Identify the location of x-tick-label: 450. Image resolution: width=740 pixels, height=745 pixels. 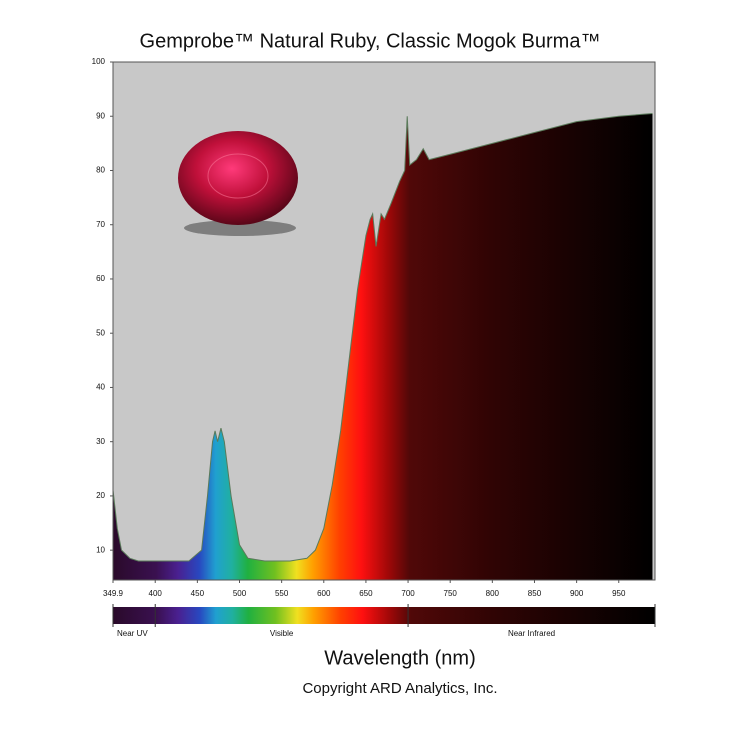
(198, 593).